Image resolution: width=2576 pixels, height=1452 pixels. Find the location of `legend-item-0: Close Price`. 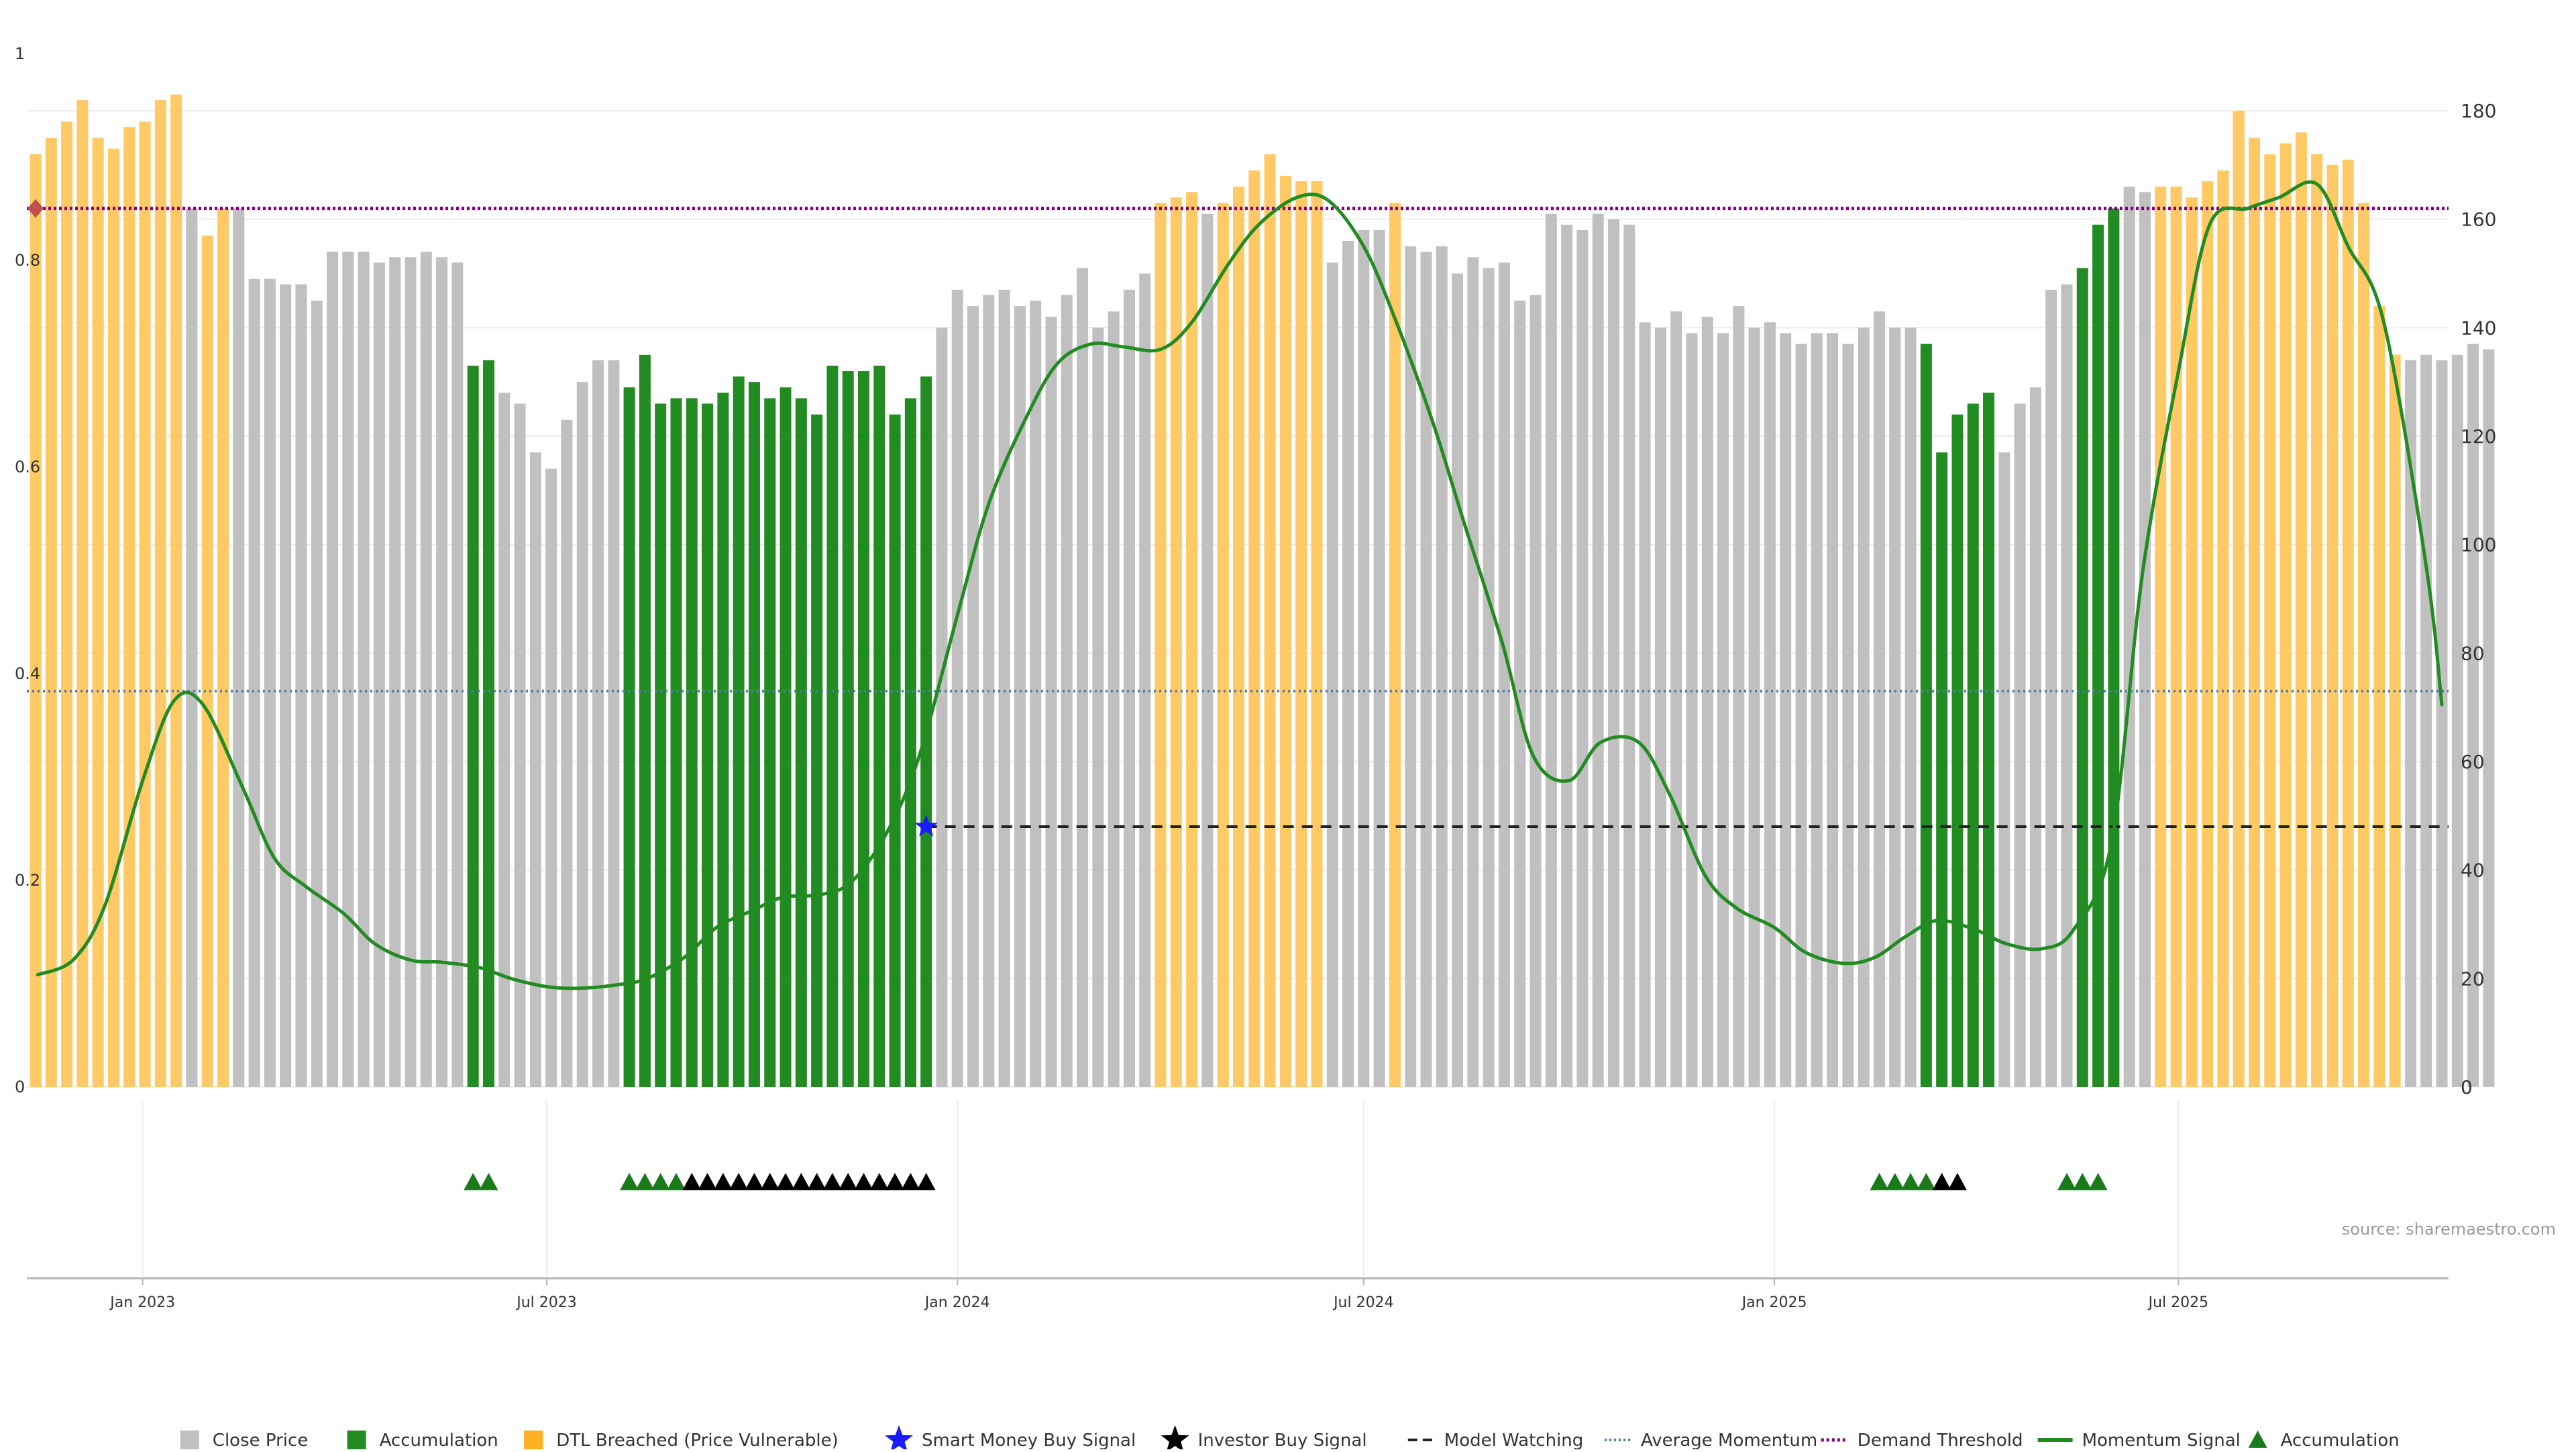

legend-item-0: Close Price is located at coordinates (244, 1441).